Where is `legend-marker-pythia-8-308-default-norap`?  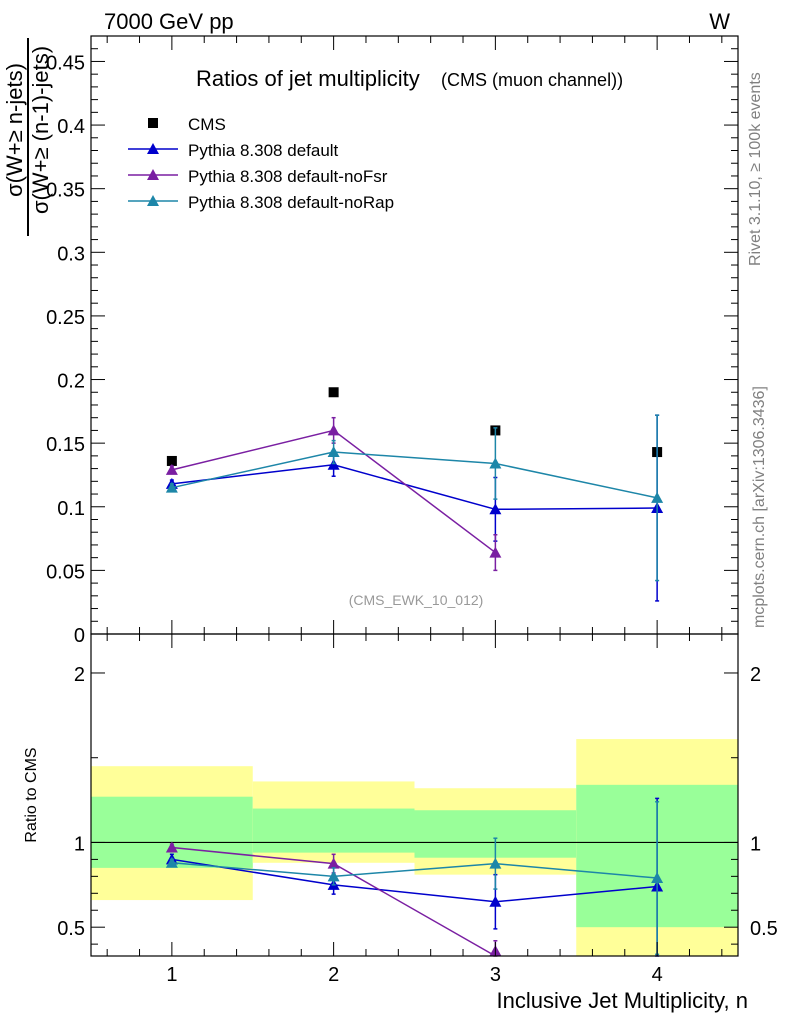
legend-marker-pythia-8-308-default-norap is located at coordinates (153, 200).